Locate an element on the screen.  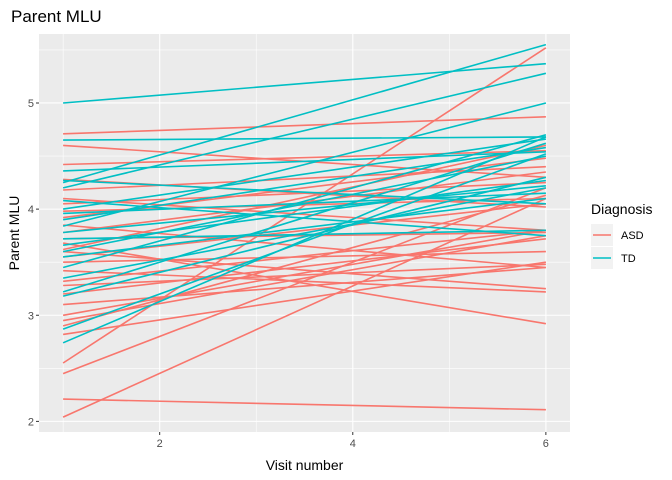
y-tick-label: 3 is located at coordinates (31, 316).